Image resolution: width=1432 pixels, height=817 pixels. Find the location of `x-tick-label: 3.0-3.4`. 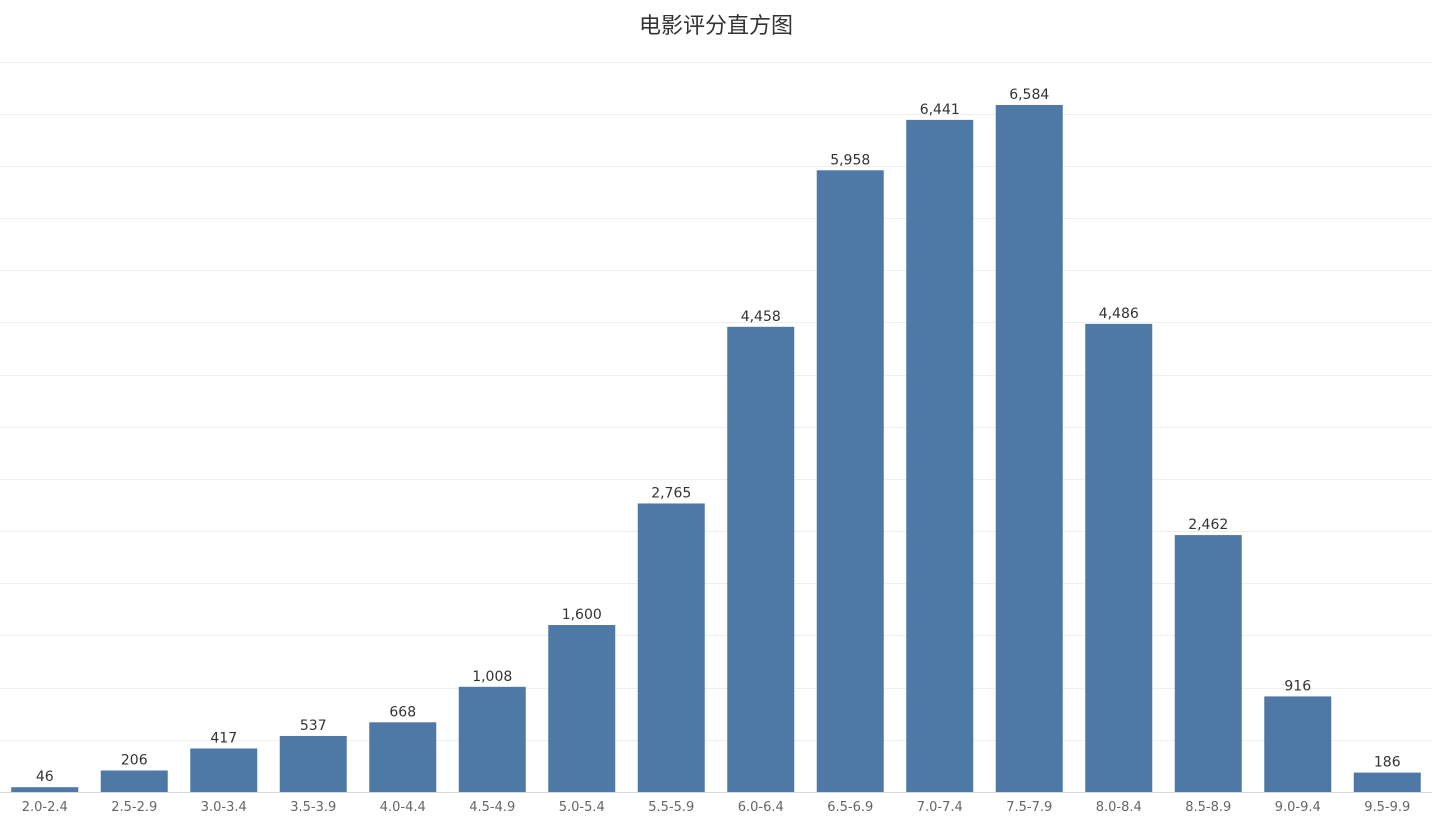

x-tick-label: 3.0-3.4 is located at coordinates (224, 807).